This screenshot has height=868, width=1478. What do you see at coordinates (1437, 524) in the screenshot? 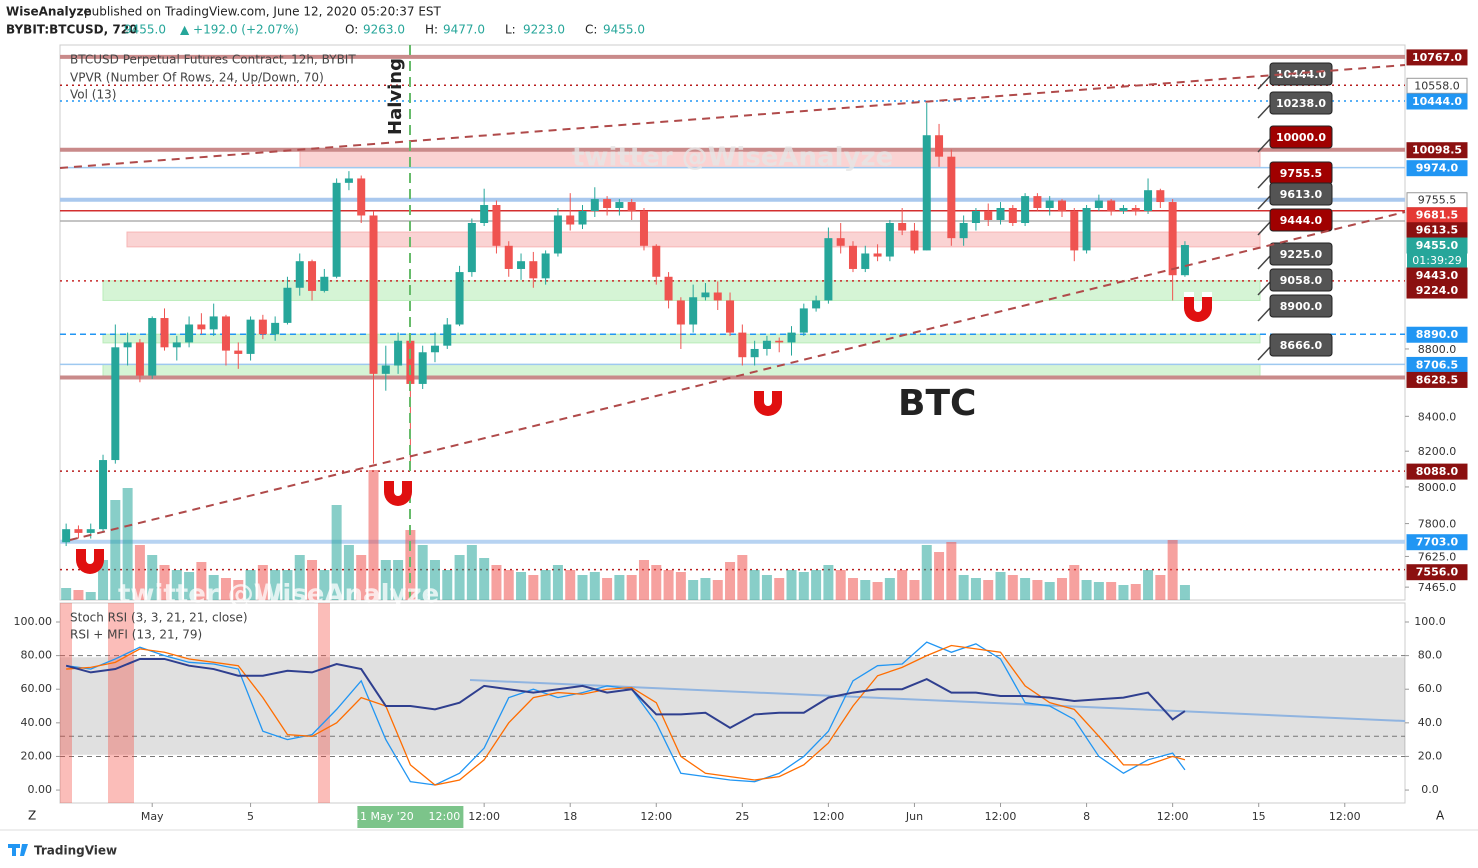
I see `price-tag-label: 7800.0` at bounding box center [1437, 524].